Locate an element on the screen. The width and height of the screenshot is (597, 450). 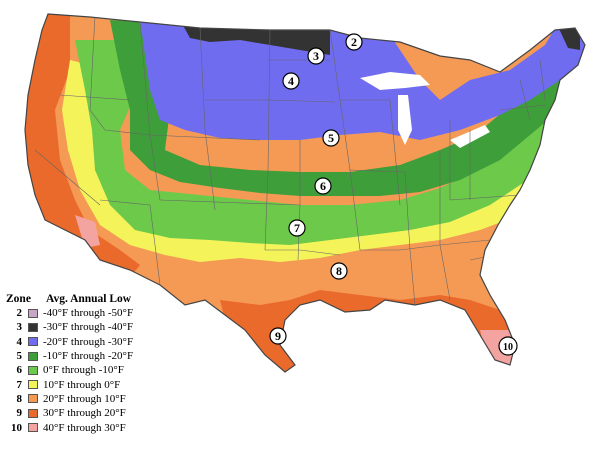
map-label-zone-3: 3 is located at coordinates (316, 56).